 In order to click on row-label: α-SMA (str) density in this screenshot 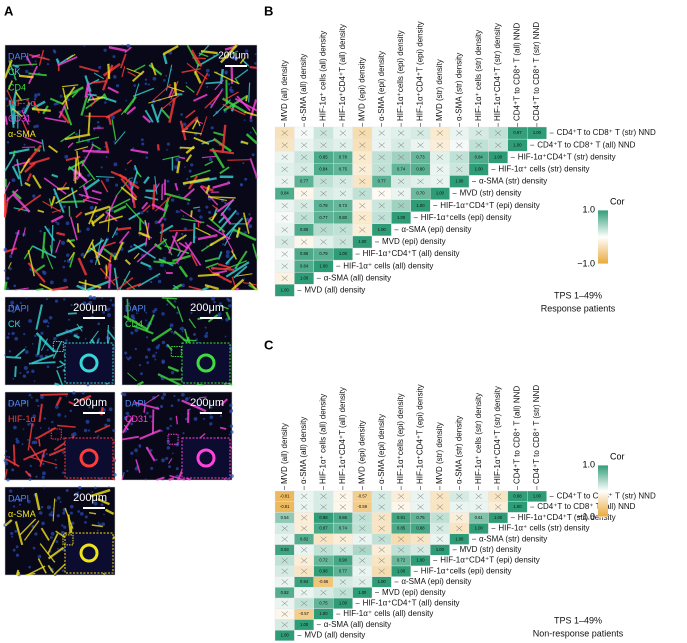, I will do `click(513, 538)`.